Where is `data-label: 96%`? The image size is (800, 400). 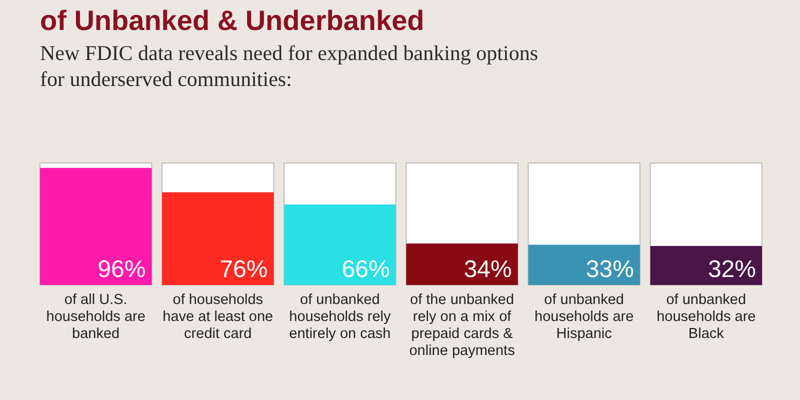 data-label: 96% is located at coordinates (122, 269).